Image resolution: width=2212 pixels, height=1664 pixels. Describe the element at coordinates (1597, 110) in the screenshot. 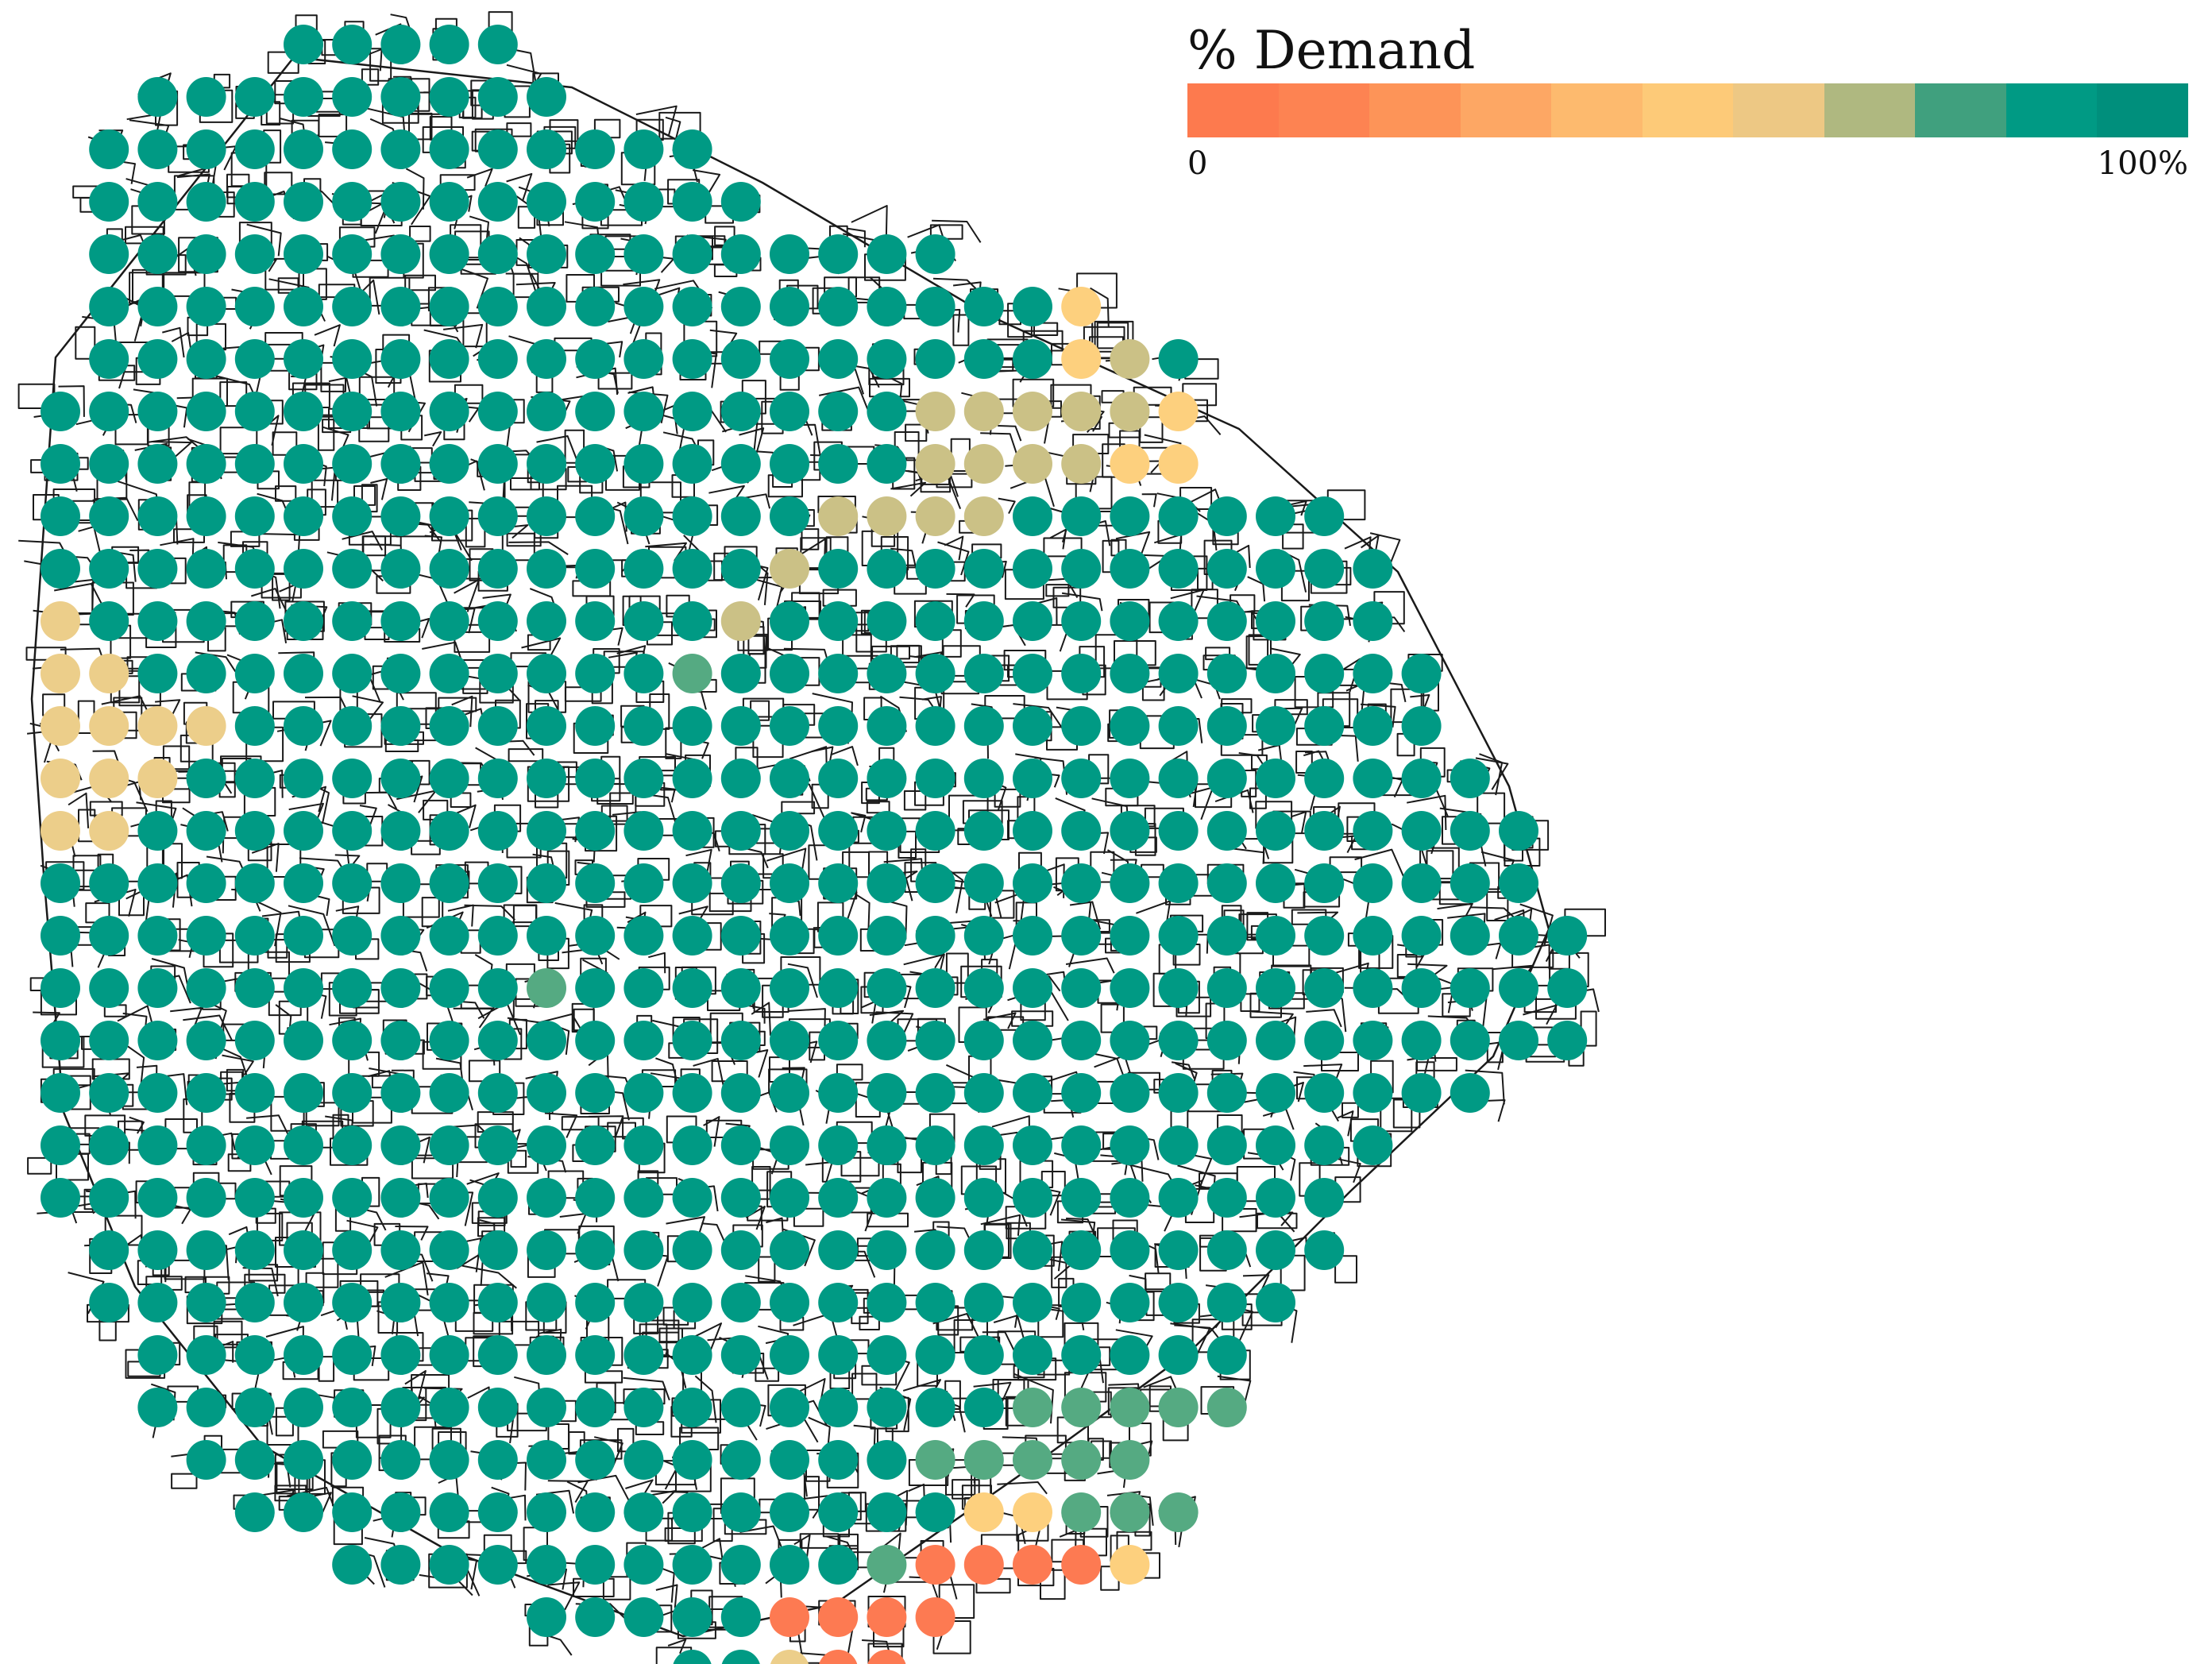

I see `legend-swatch` at that location.